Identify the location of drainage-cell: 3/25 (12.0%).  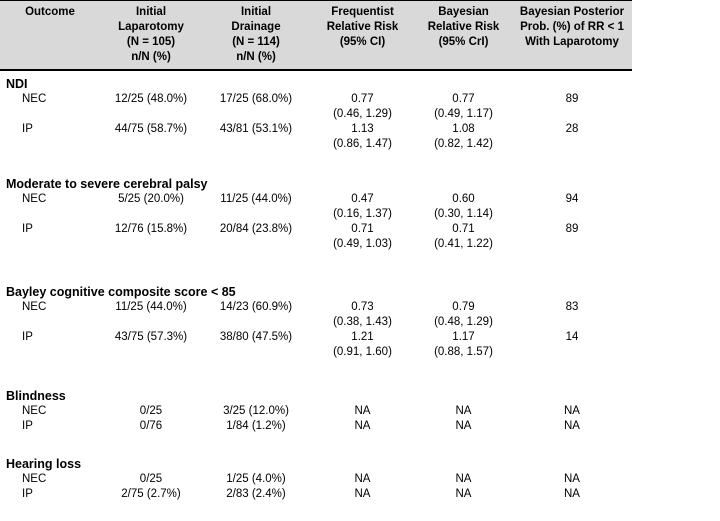
(256, 411).